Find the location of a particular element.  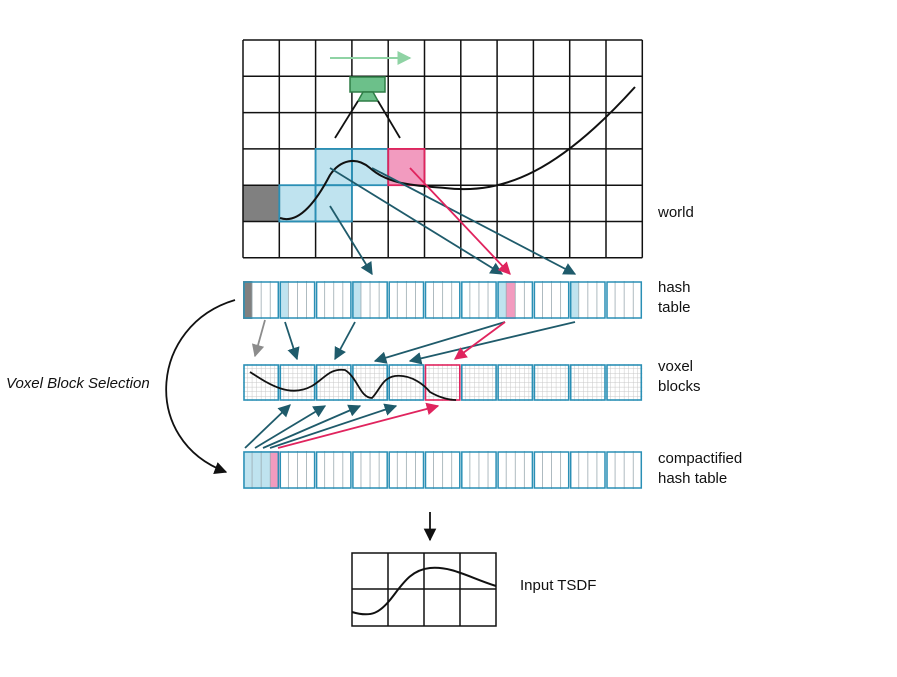

label-voxel-block-selection: Voxel Block Selection is located at coordinates (78, 383).